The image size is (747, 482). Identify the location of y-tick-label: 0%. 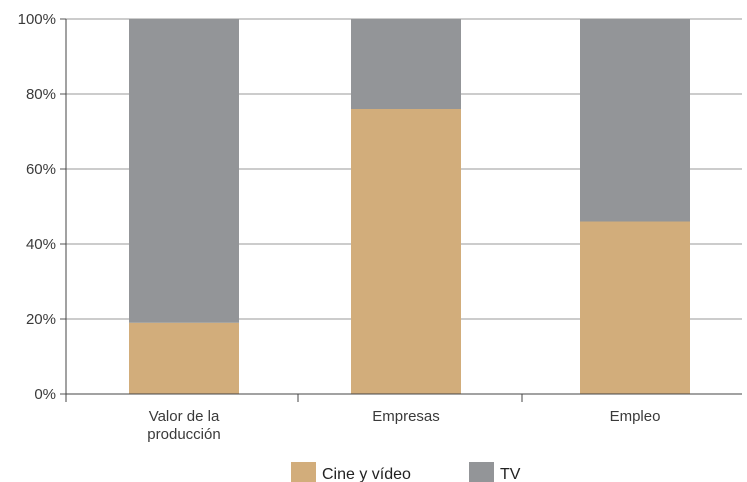
(45, 394).